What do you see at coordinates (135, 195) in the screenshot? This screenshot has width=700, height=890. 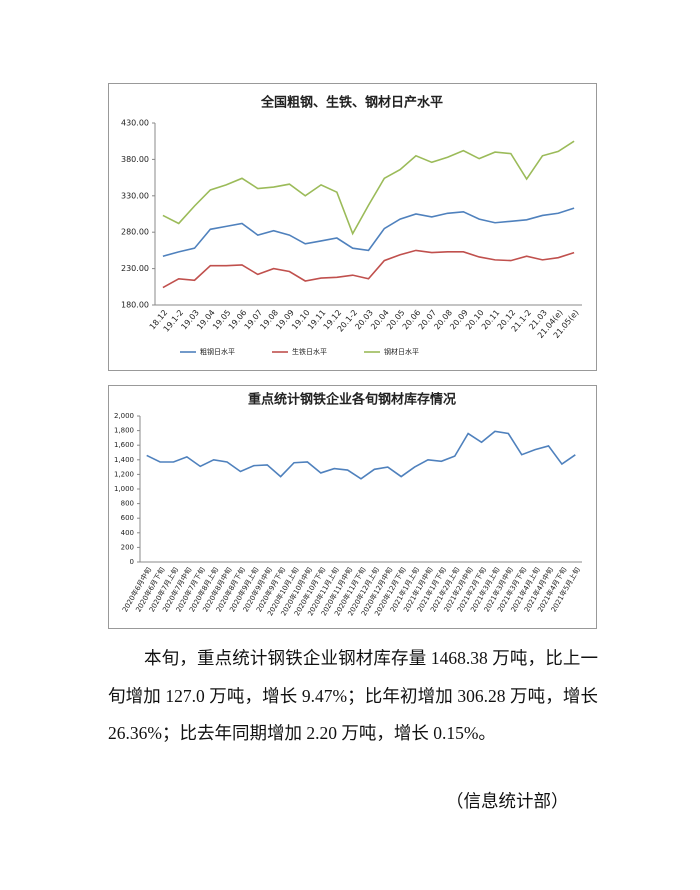 I see `y-tick-label: 330.00` at bounding box center [135, 195].